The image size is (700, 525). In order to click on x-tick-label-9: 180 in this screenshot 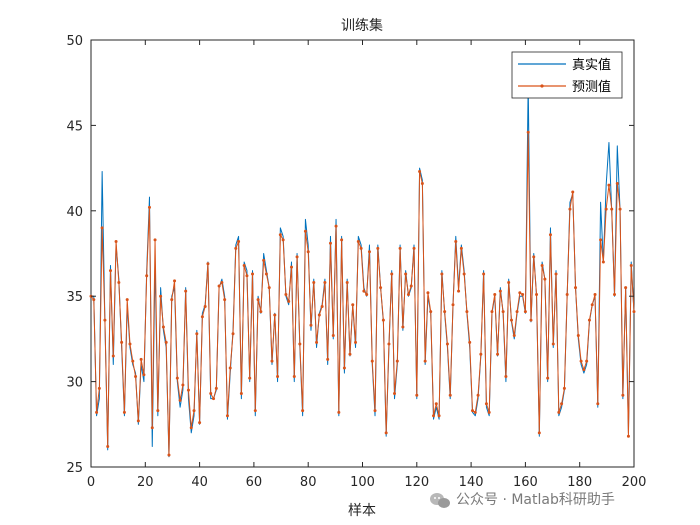, I will do `click(579, 482)`.